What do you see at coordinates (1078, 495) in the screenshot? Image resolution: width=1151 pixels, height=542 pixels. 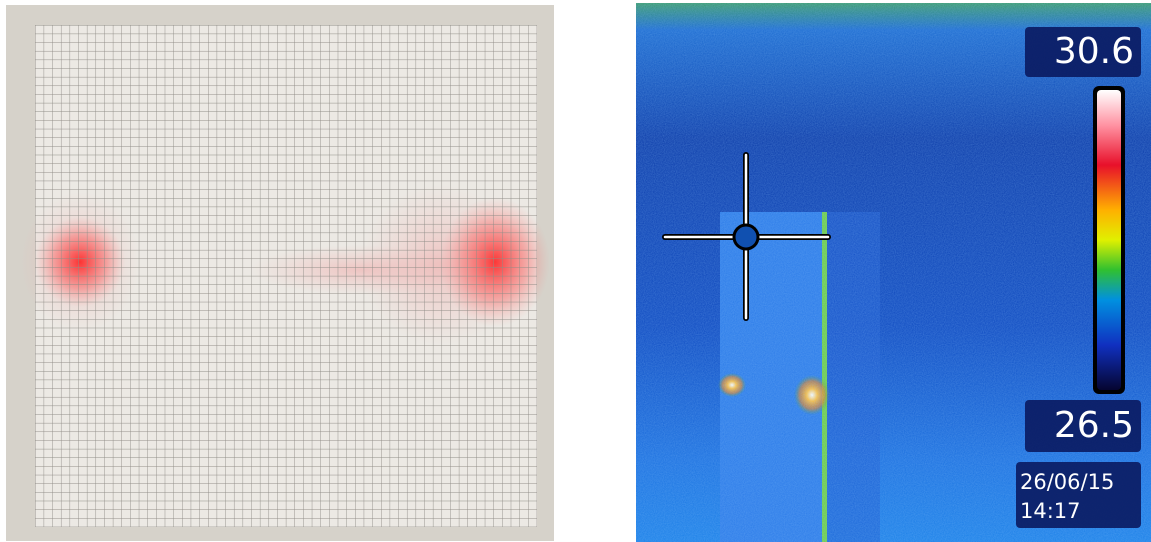 I see `timestamp-box` at bounding box center [1078, 495].